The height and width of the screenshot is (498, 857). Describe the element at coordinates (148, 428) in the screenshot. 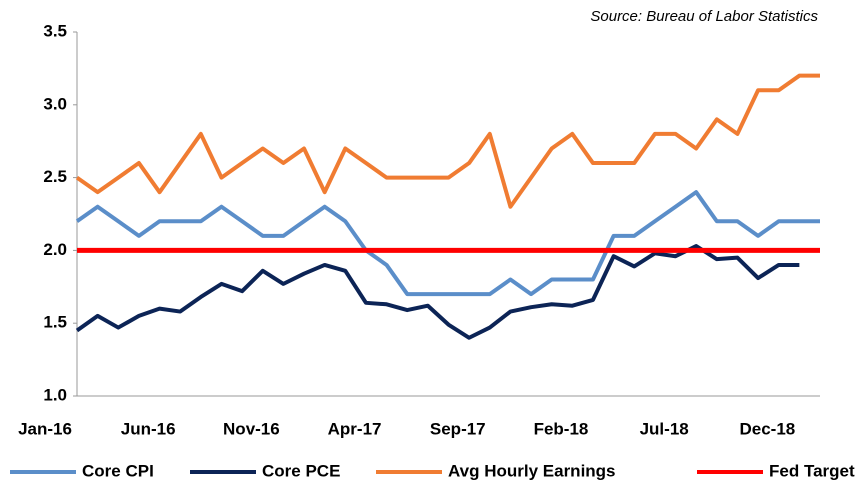

I see `x-tick-label: Jun-16` at that location.